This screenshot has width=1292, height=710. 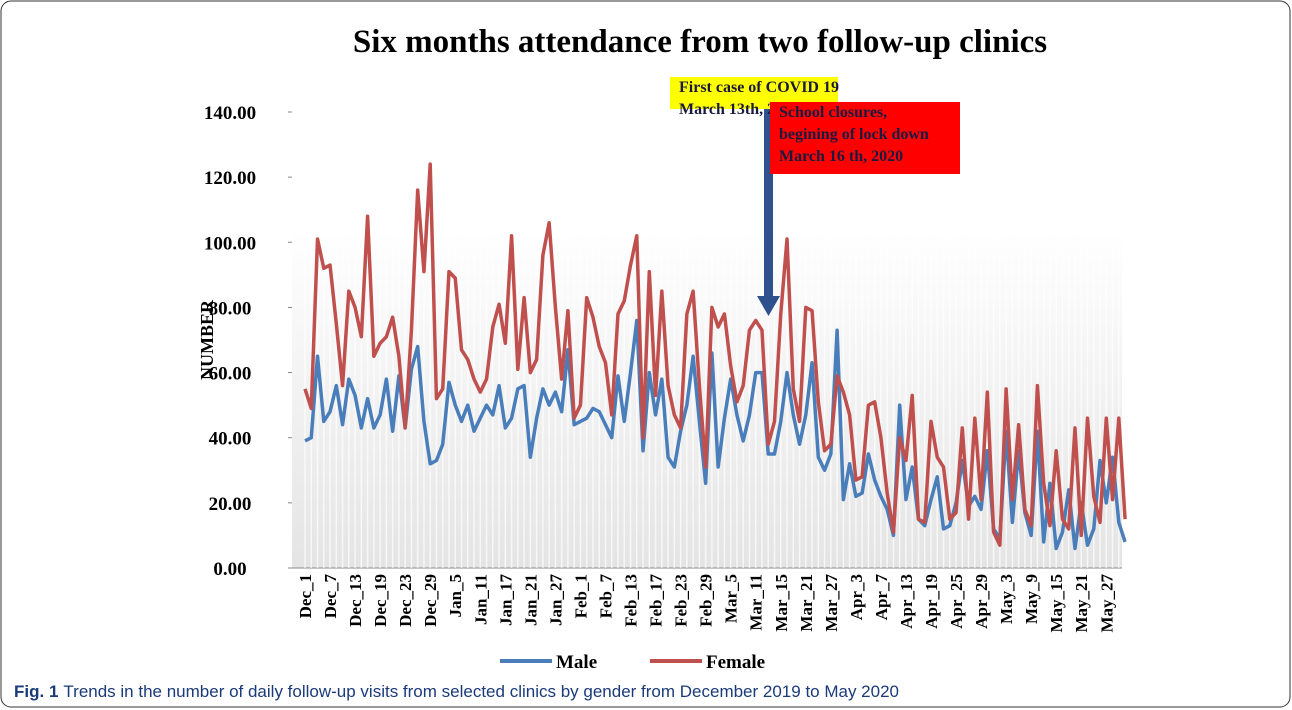 What do you see at coordinates (1056, 603) in the screenshot?
I see `x-tick-label: May_15` at bounding box center [1056, 603].